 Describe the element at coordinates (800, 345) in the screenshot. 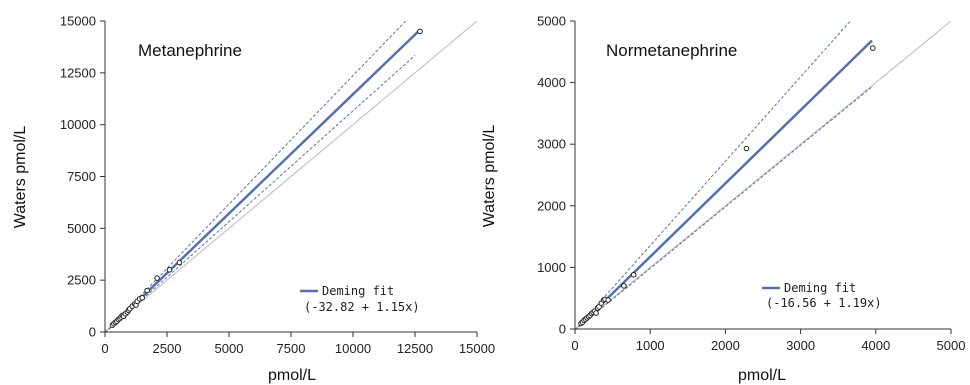

I see `x-tick-label: 3000` at that location.